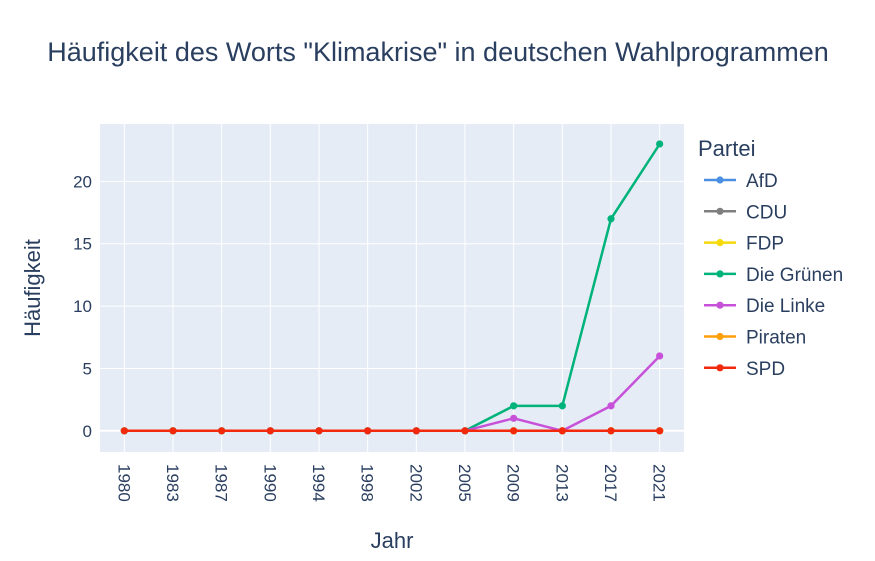 Image resolution: width=875 pixels, height=561 pixels. Describe the element at coordinates (762, 181) in the screenshot. I see `legend-label: AfD` at that location.